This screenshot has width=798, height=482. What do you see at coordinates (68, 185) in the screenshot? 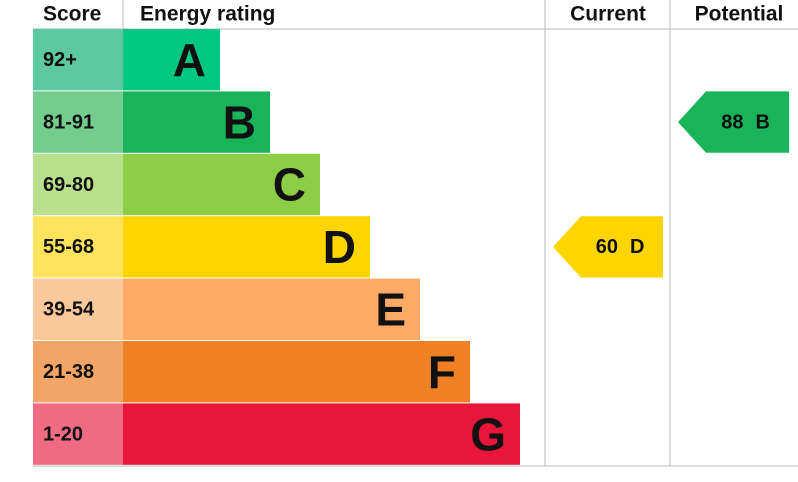
I see `score-label: 69-80` at bounding box center [68, 185].